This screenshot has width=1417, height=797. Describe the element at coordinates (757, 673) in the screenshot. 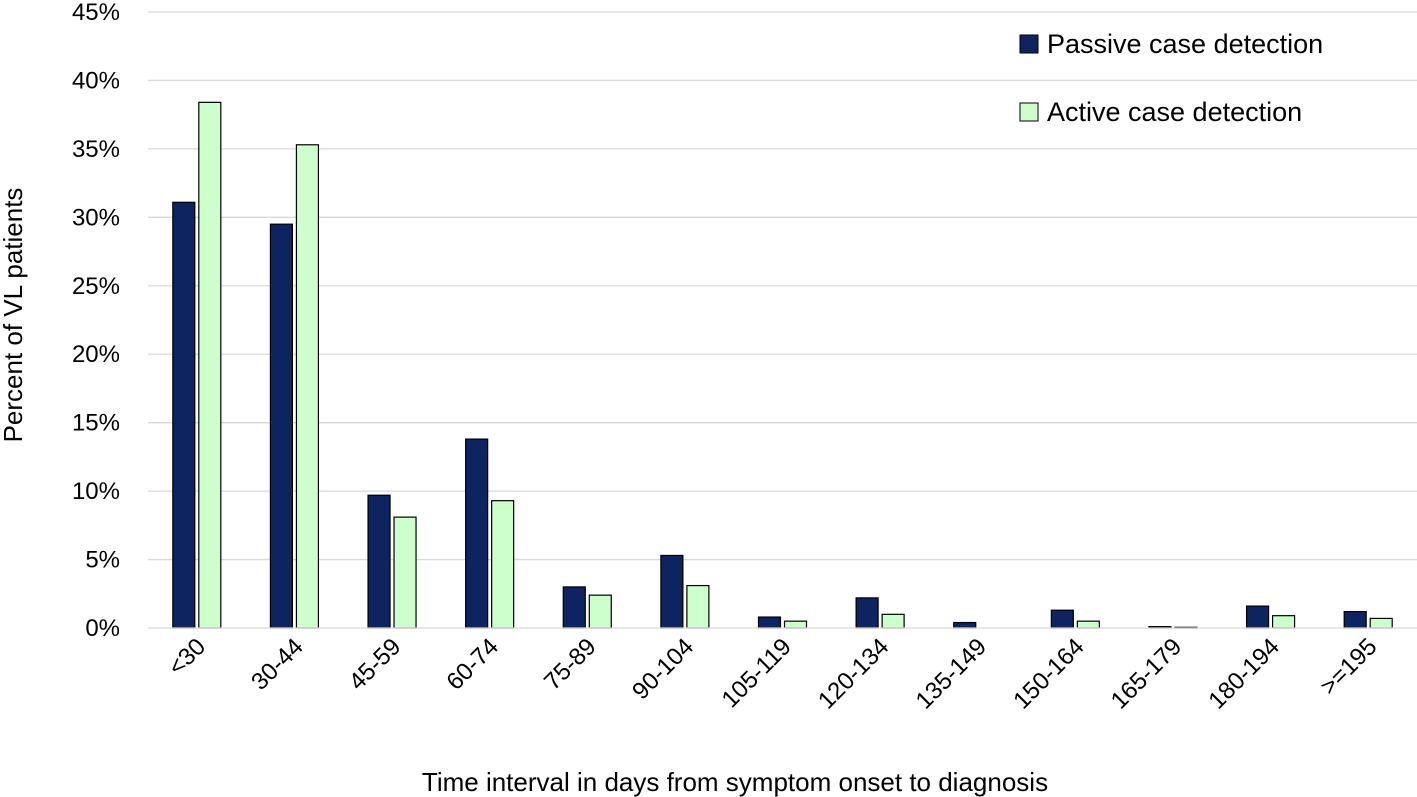

I see `x-tick-label: 105-119` at that location.